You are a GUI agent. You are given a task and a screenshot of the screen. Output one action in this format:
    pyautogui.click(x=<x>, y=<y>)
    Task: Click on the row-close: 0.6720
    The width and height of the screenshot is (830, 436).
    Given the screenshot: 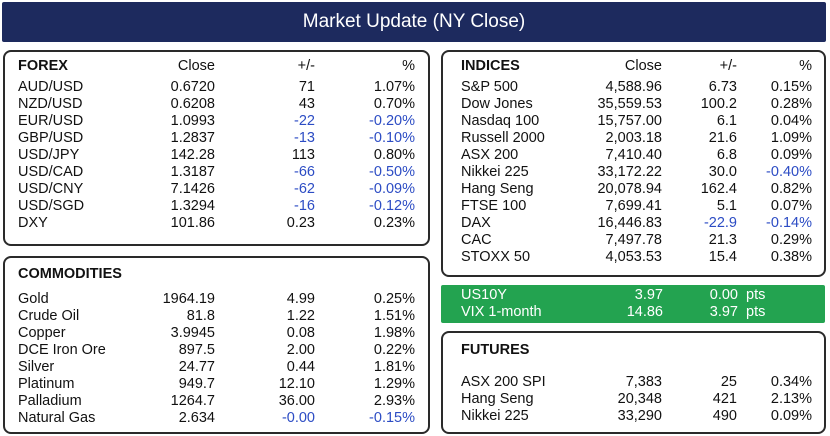 What is the action you would take?
    pyautogui.click(x=192, y=87)
    